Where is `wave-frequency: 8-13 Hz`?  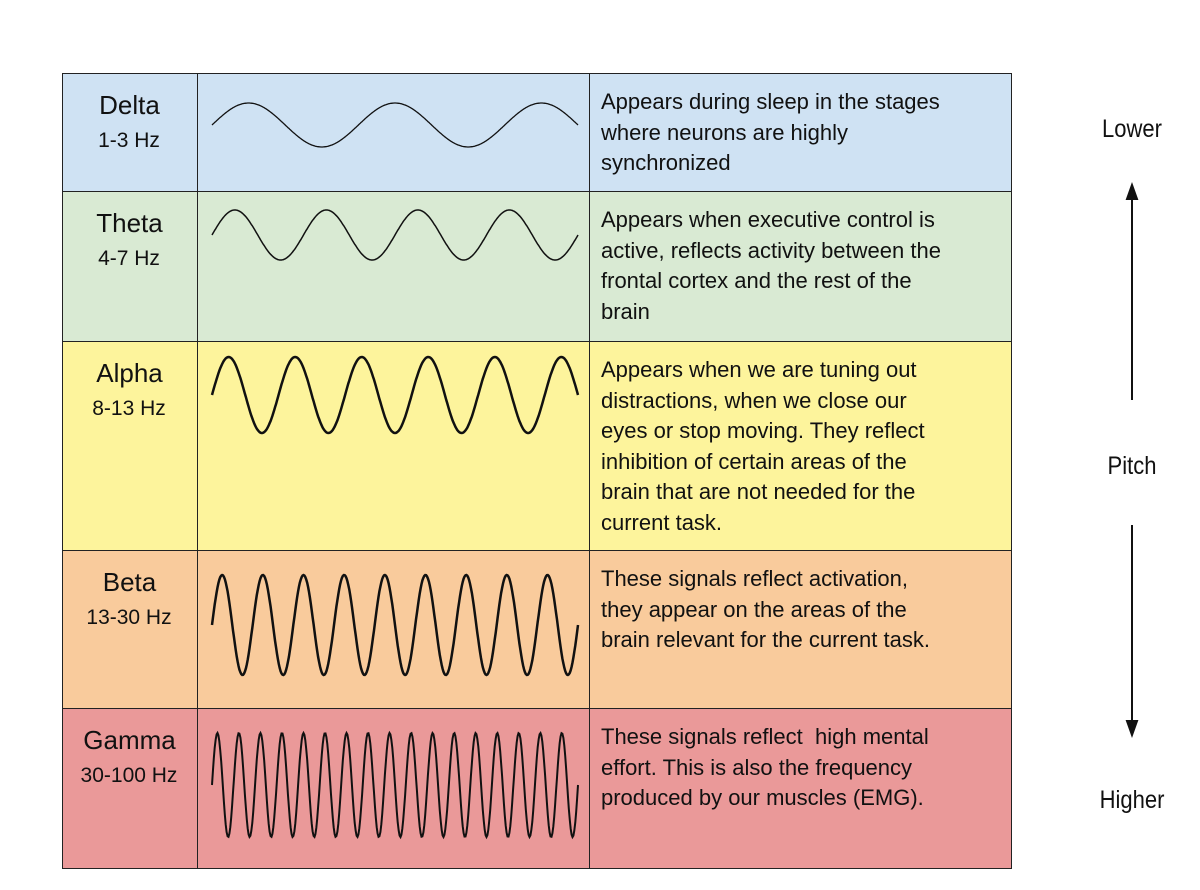 wave-frequency: 8-13 Hz is located at coordinates (129, 408).